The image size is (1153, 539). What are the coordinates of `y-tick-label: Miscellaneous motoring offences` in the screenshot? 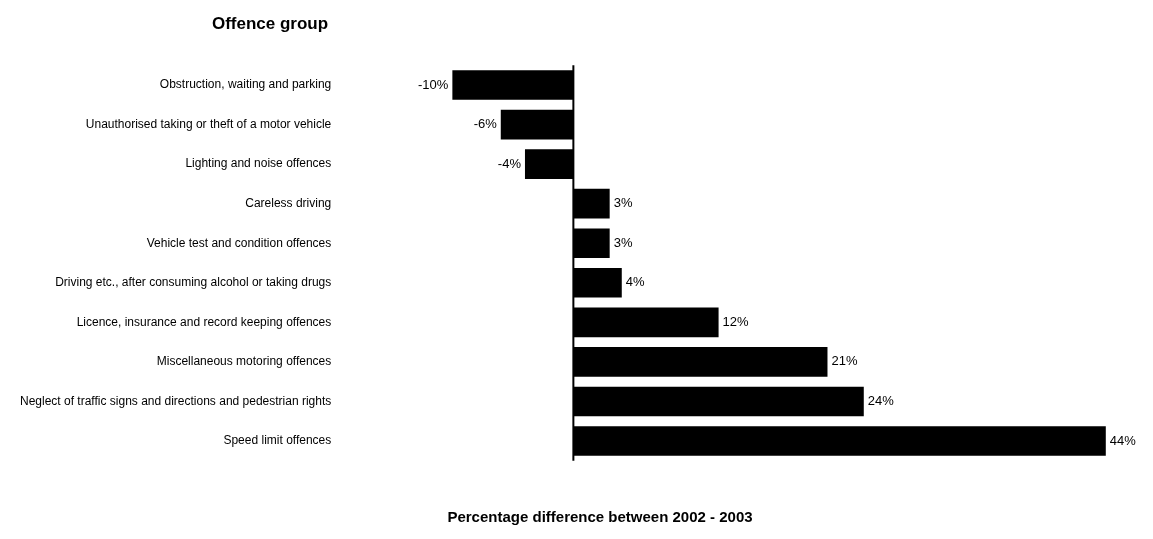 It's located at (244, 361).